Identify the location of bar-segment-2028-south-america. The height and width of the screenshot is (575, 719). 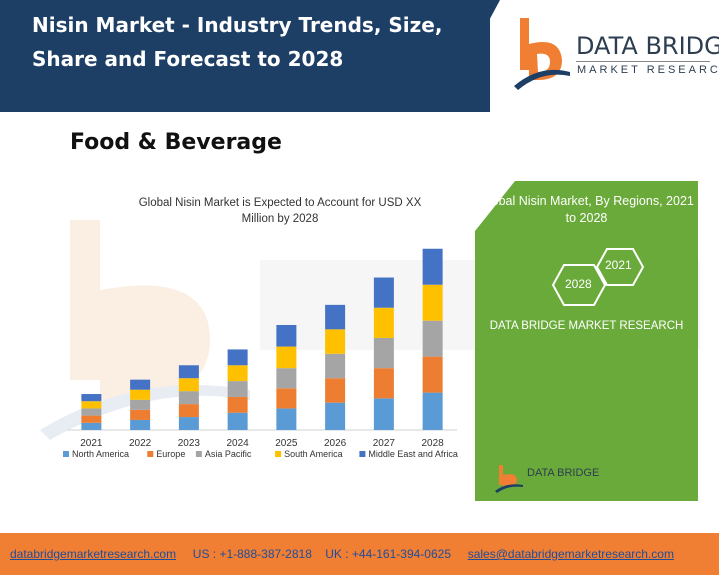
(432, 302).